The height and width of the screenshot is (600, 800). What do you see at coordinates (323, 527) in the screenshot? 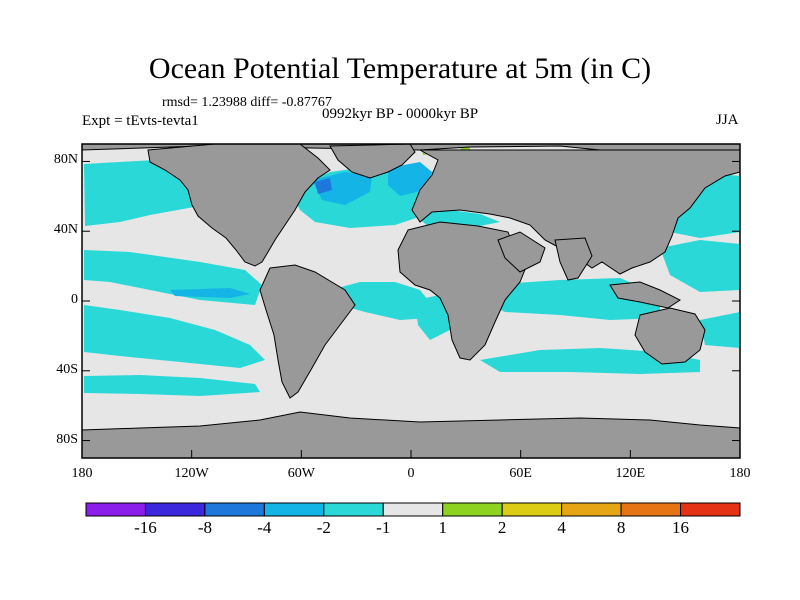
I see `colorbar-label: -2` at bounding box center [323, 527].